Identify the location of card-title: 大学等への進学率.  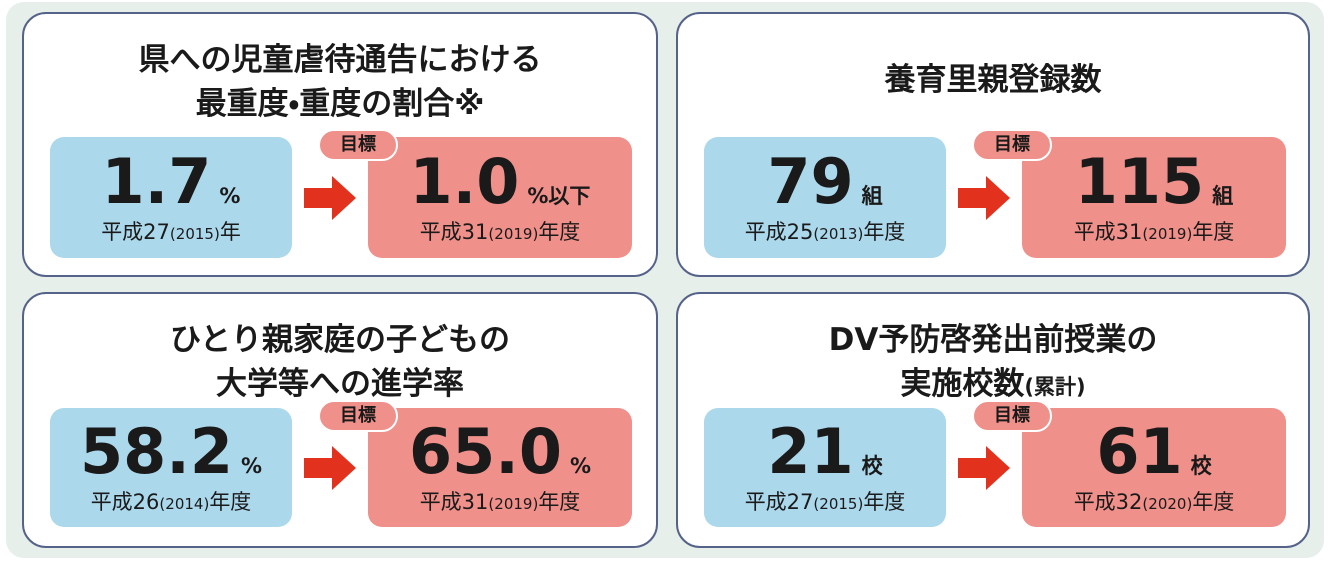
(340, 384).